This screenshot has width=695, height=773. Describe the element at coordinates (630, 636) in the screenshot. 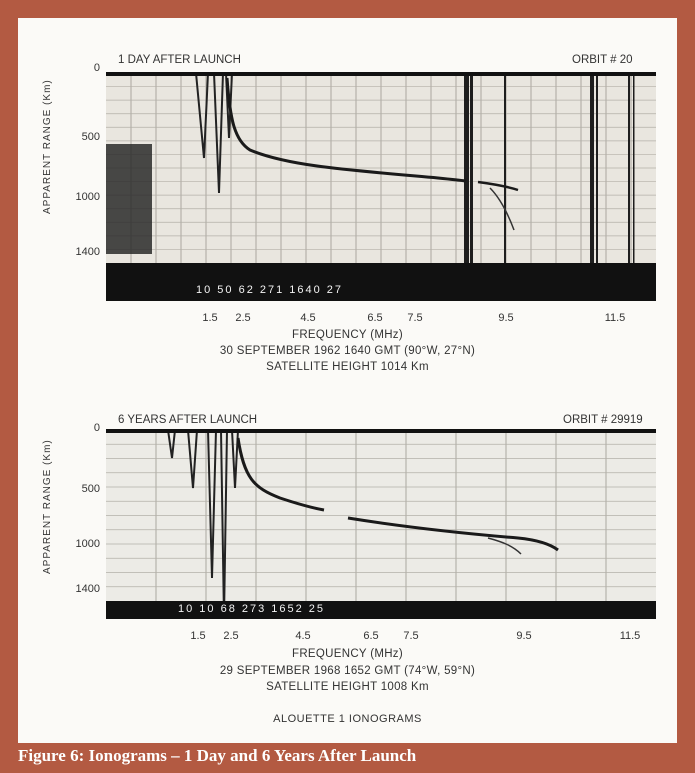

I see `bottom-xtick-11.5: 11.5` at that location.